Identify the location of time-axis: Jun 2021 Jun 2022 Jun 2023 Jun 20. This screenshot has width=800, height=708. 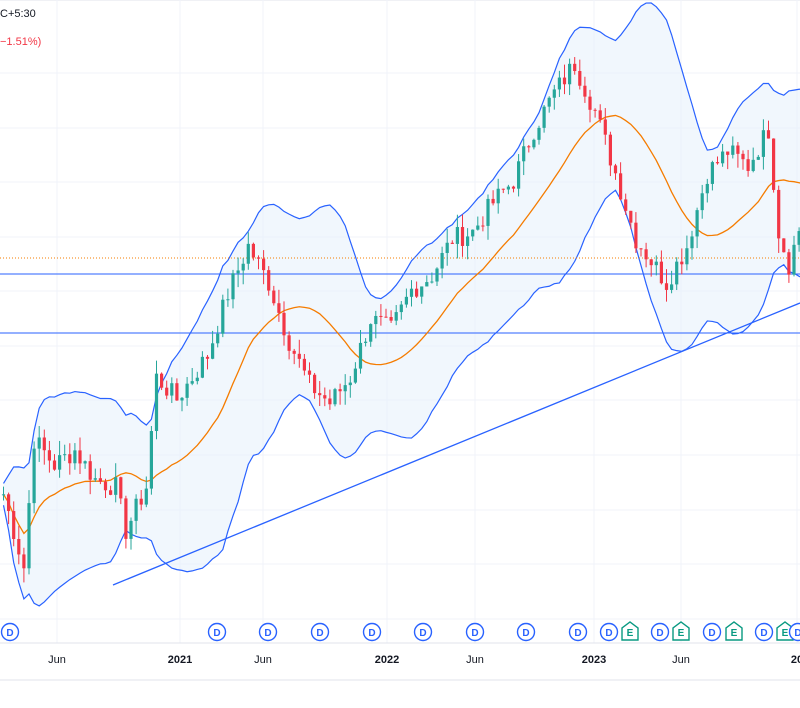
(424, 660).